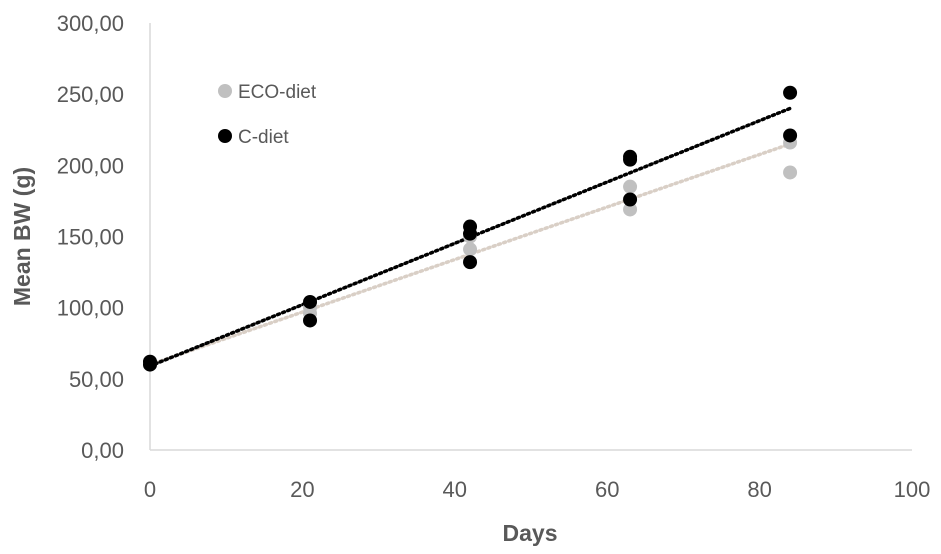 The height and width of the screenshot is (554, 941). I want to click on y-tick-label: 150,00, so click(90, 237).